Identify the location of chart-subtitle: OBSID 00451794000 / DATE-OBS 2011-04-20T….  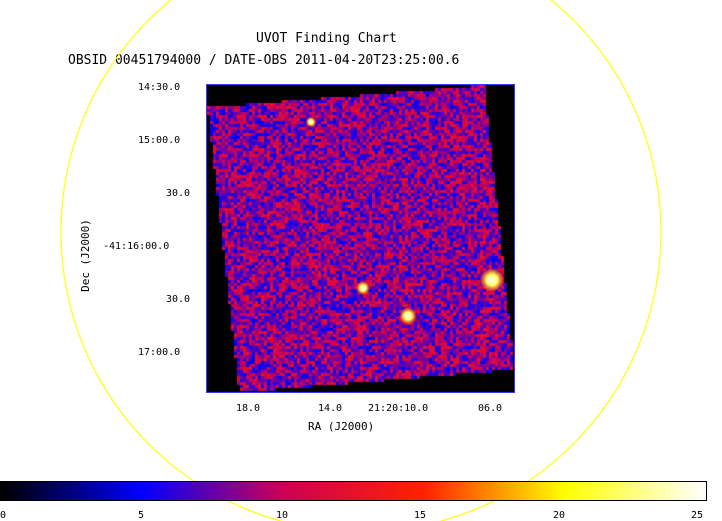
(264, 60).